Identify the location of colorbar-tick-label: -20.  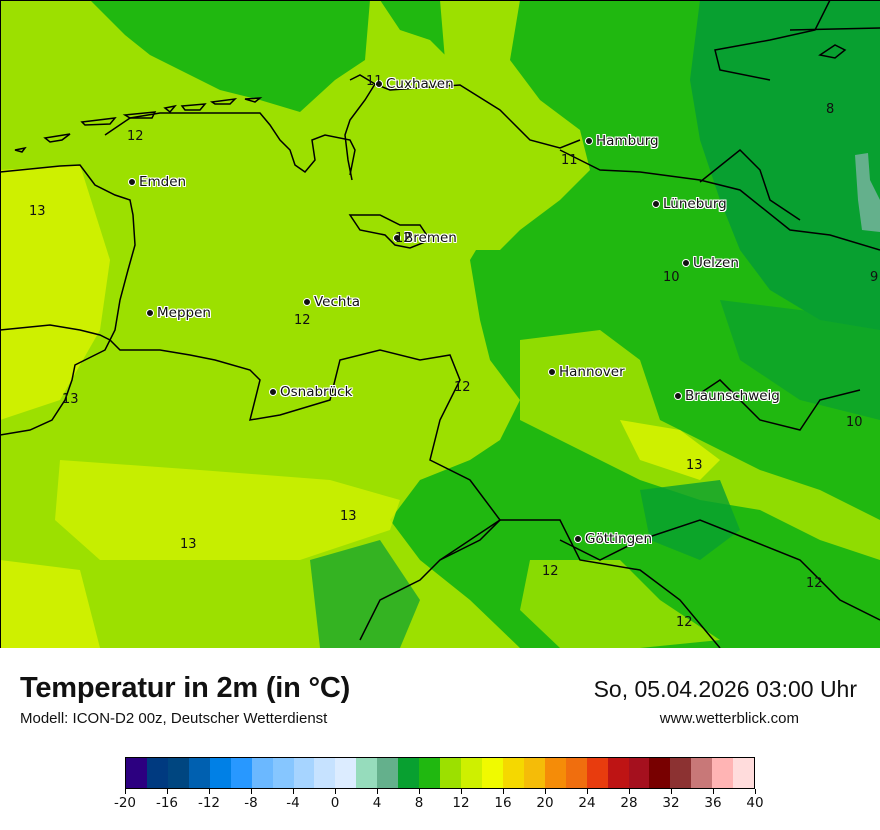
(125, 803).